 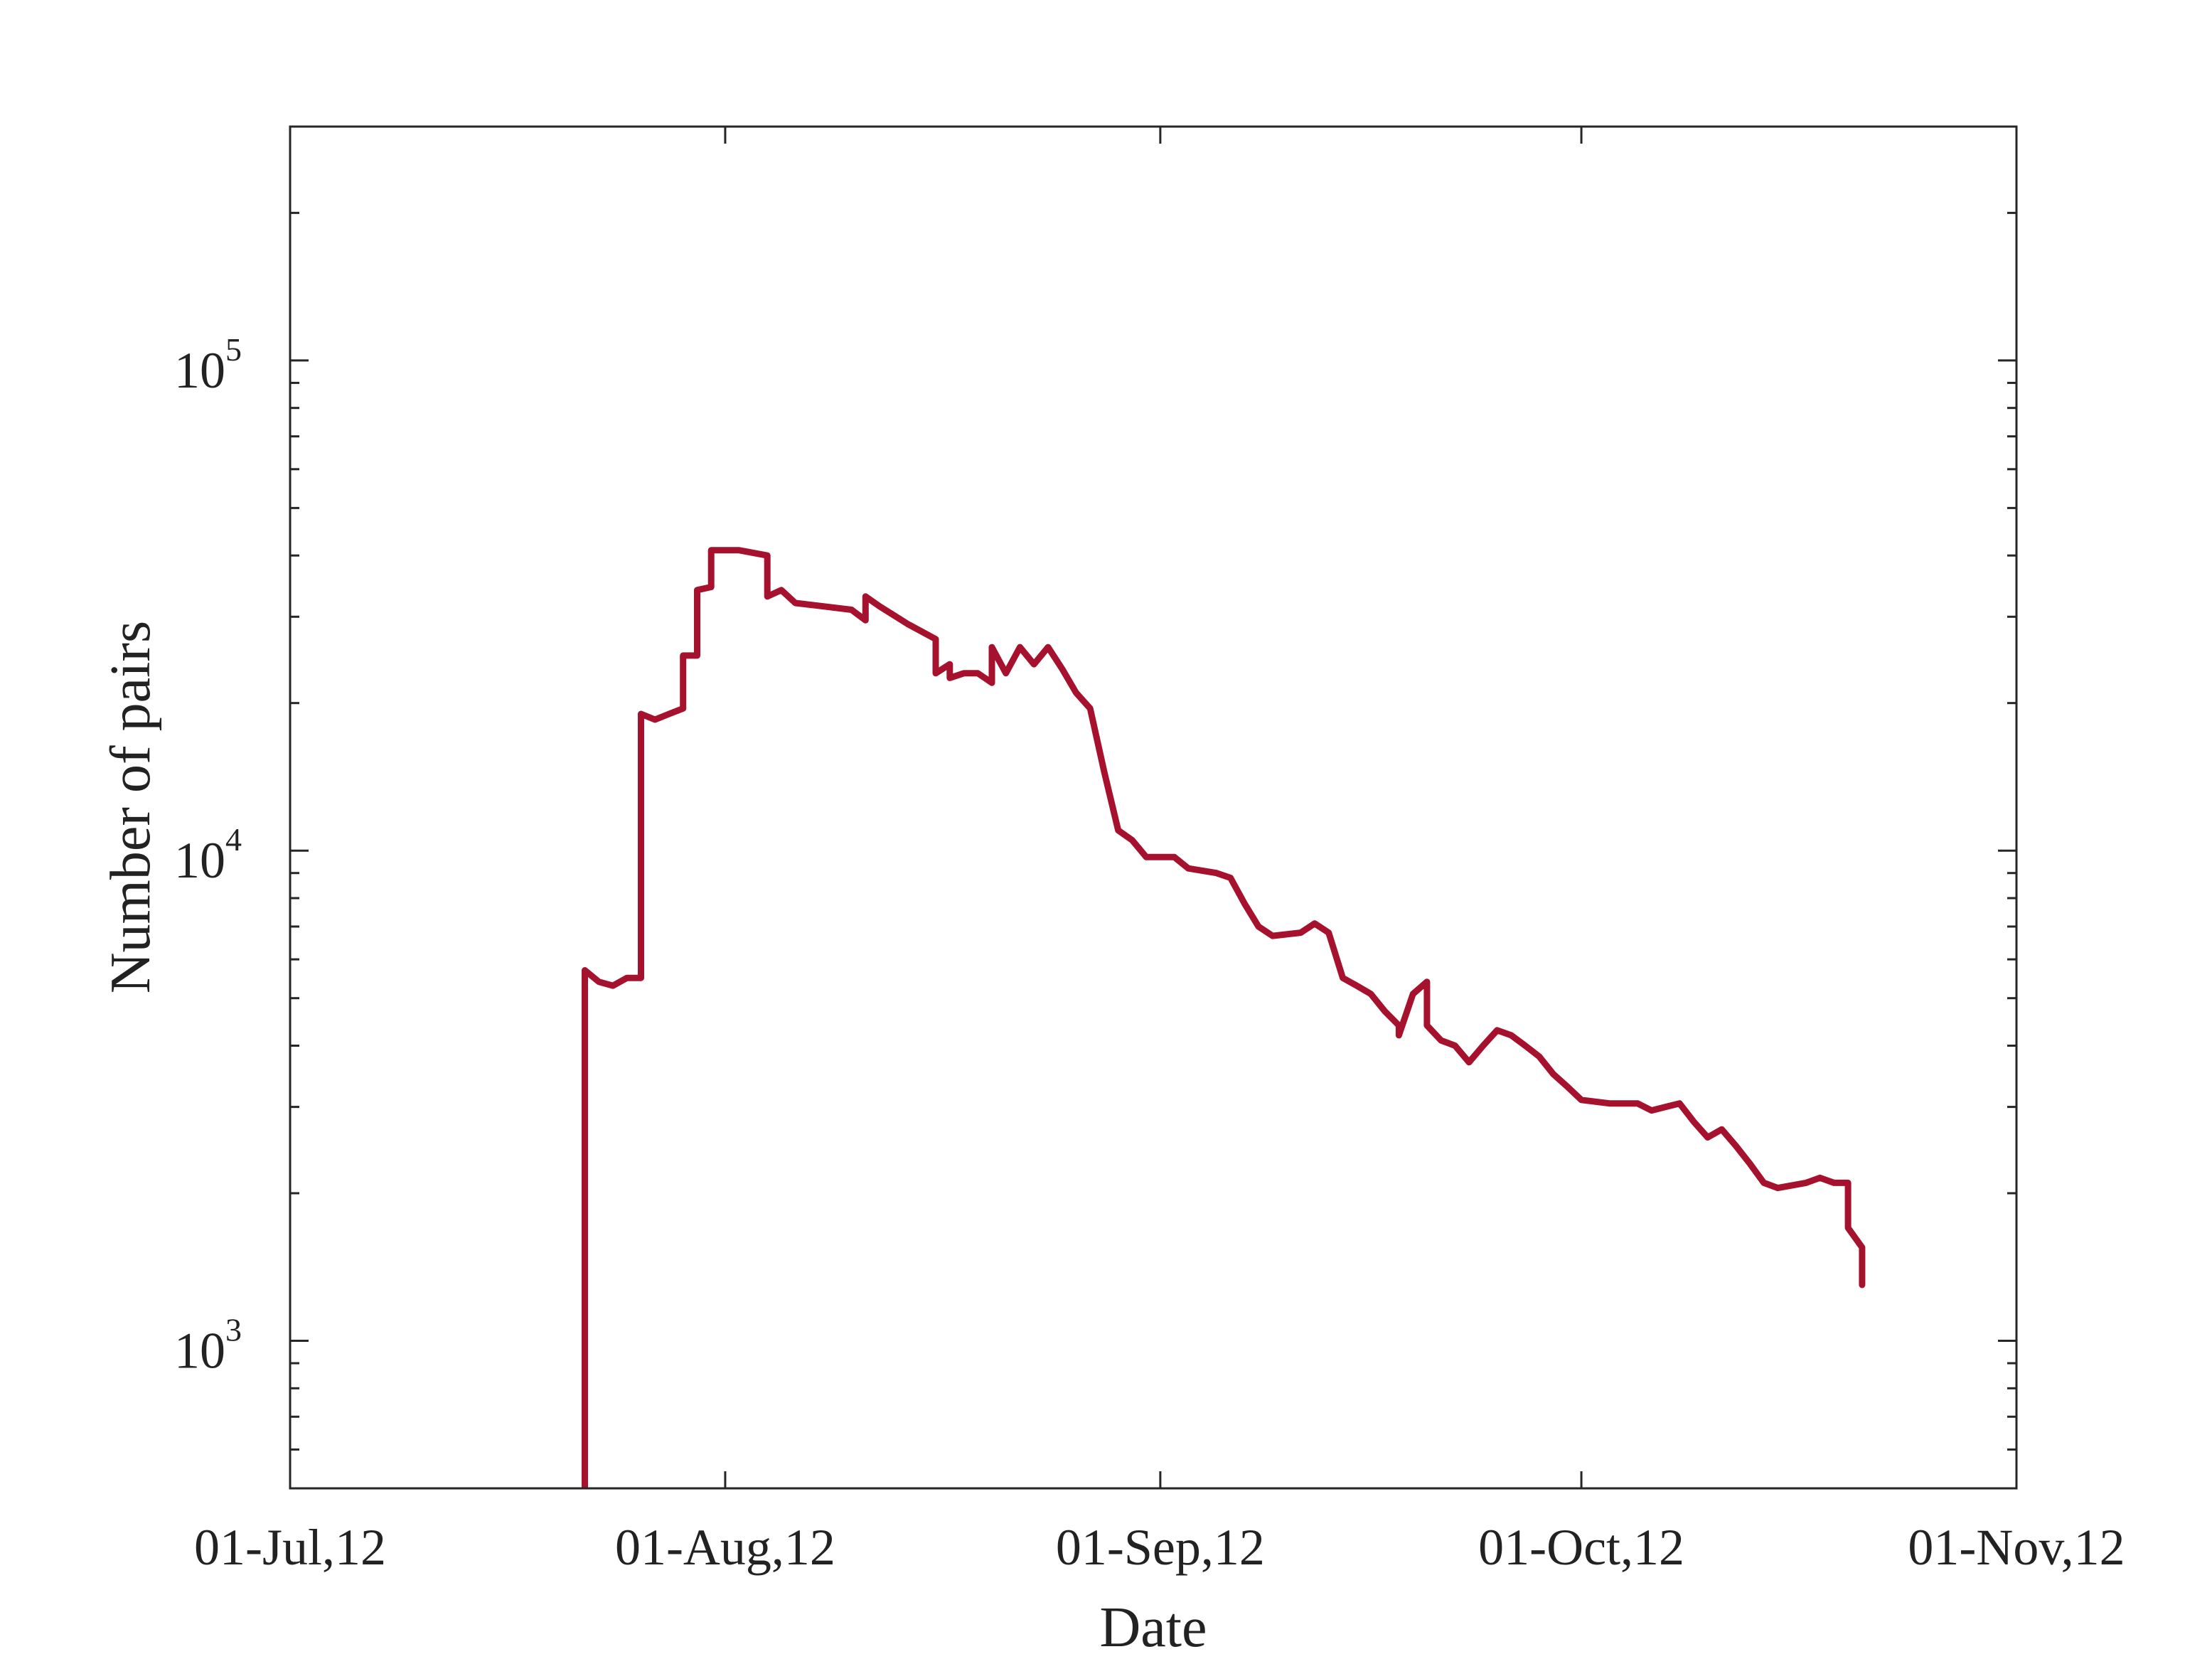 I want to click on y-tick-label: 10⁵, so click(x=208, y=365).